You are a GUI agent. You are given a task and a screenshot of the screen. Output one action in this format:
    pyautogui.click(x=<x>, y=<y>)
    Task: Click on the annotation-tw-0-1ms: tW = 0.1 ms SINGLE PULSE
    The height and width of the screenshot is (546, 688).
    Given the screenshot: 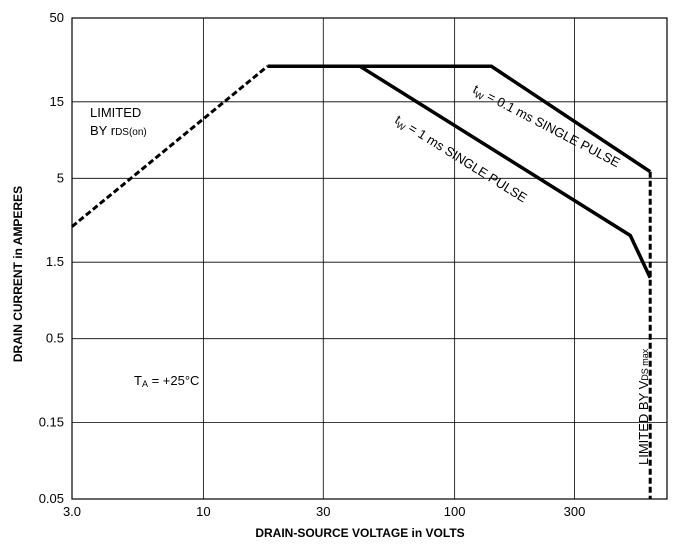 What is the action you would take?
    pyautogui.click(x=546, y=126)
    